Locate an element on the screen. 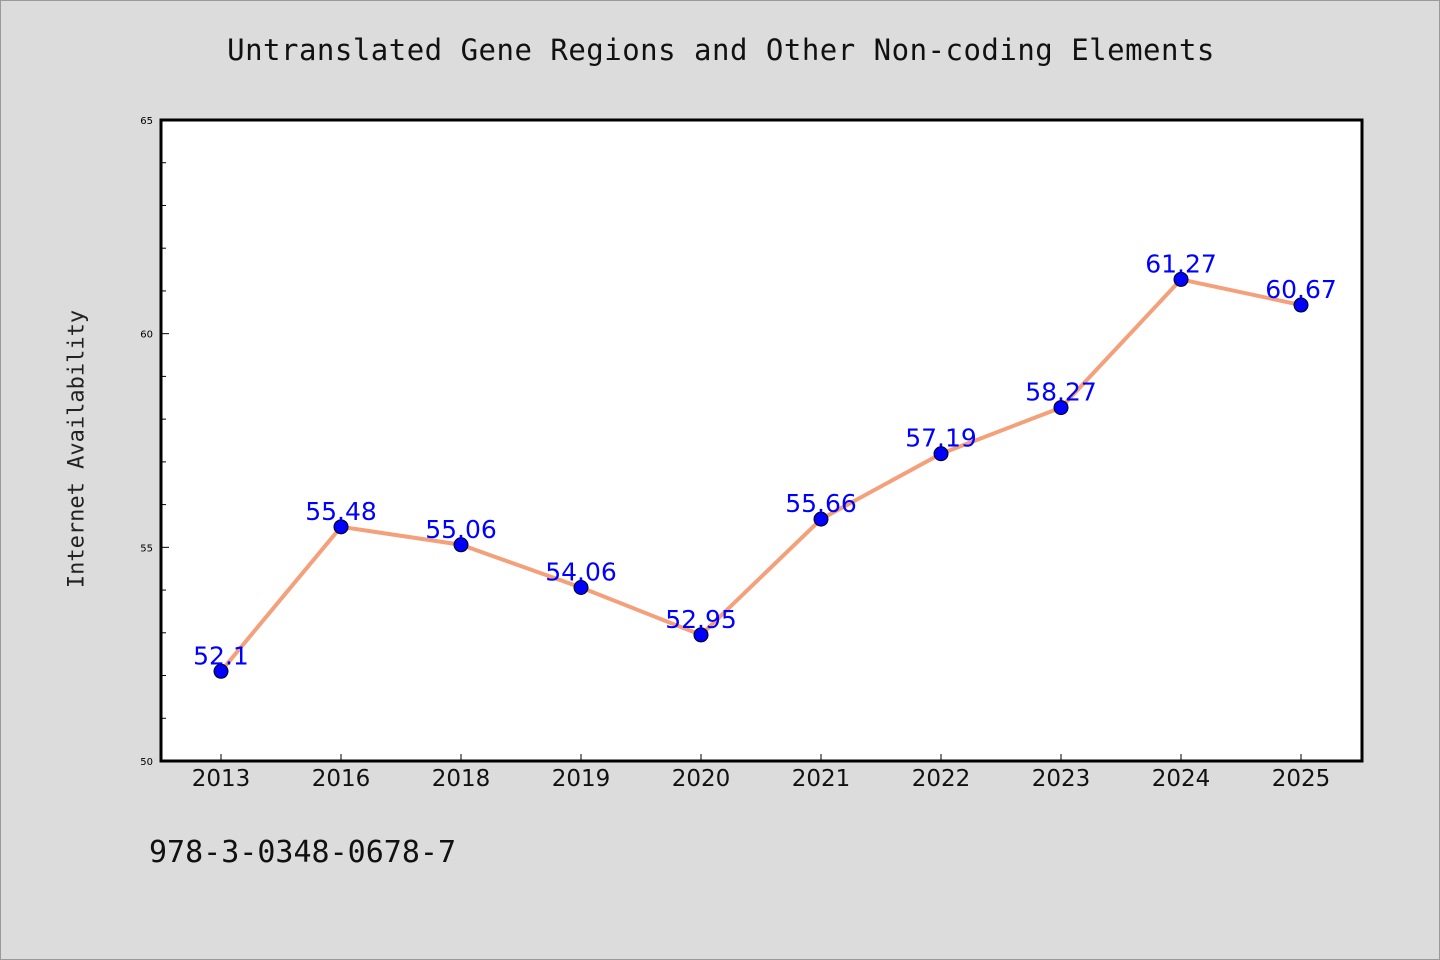  data-label: 54.06 is located at coordinates (581, 572).